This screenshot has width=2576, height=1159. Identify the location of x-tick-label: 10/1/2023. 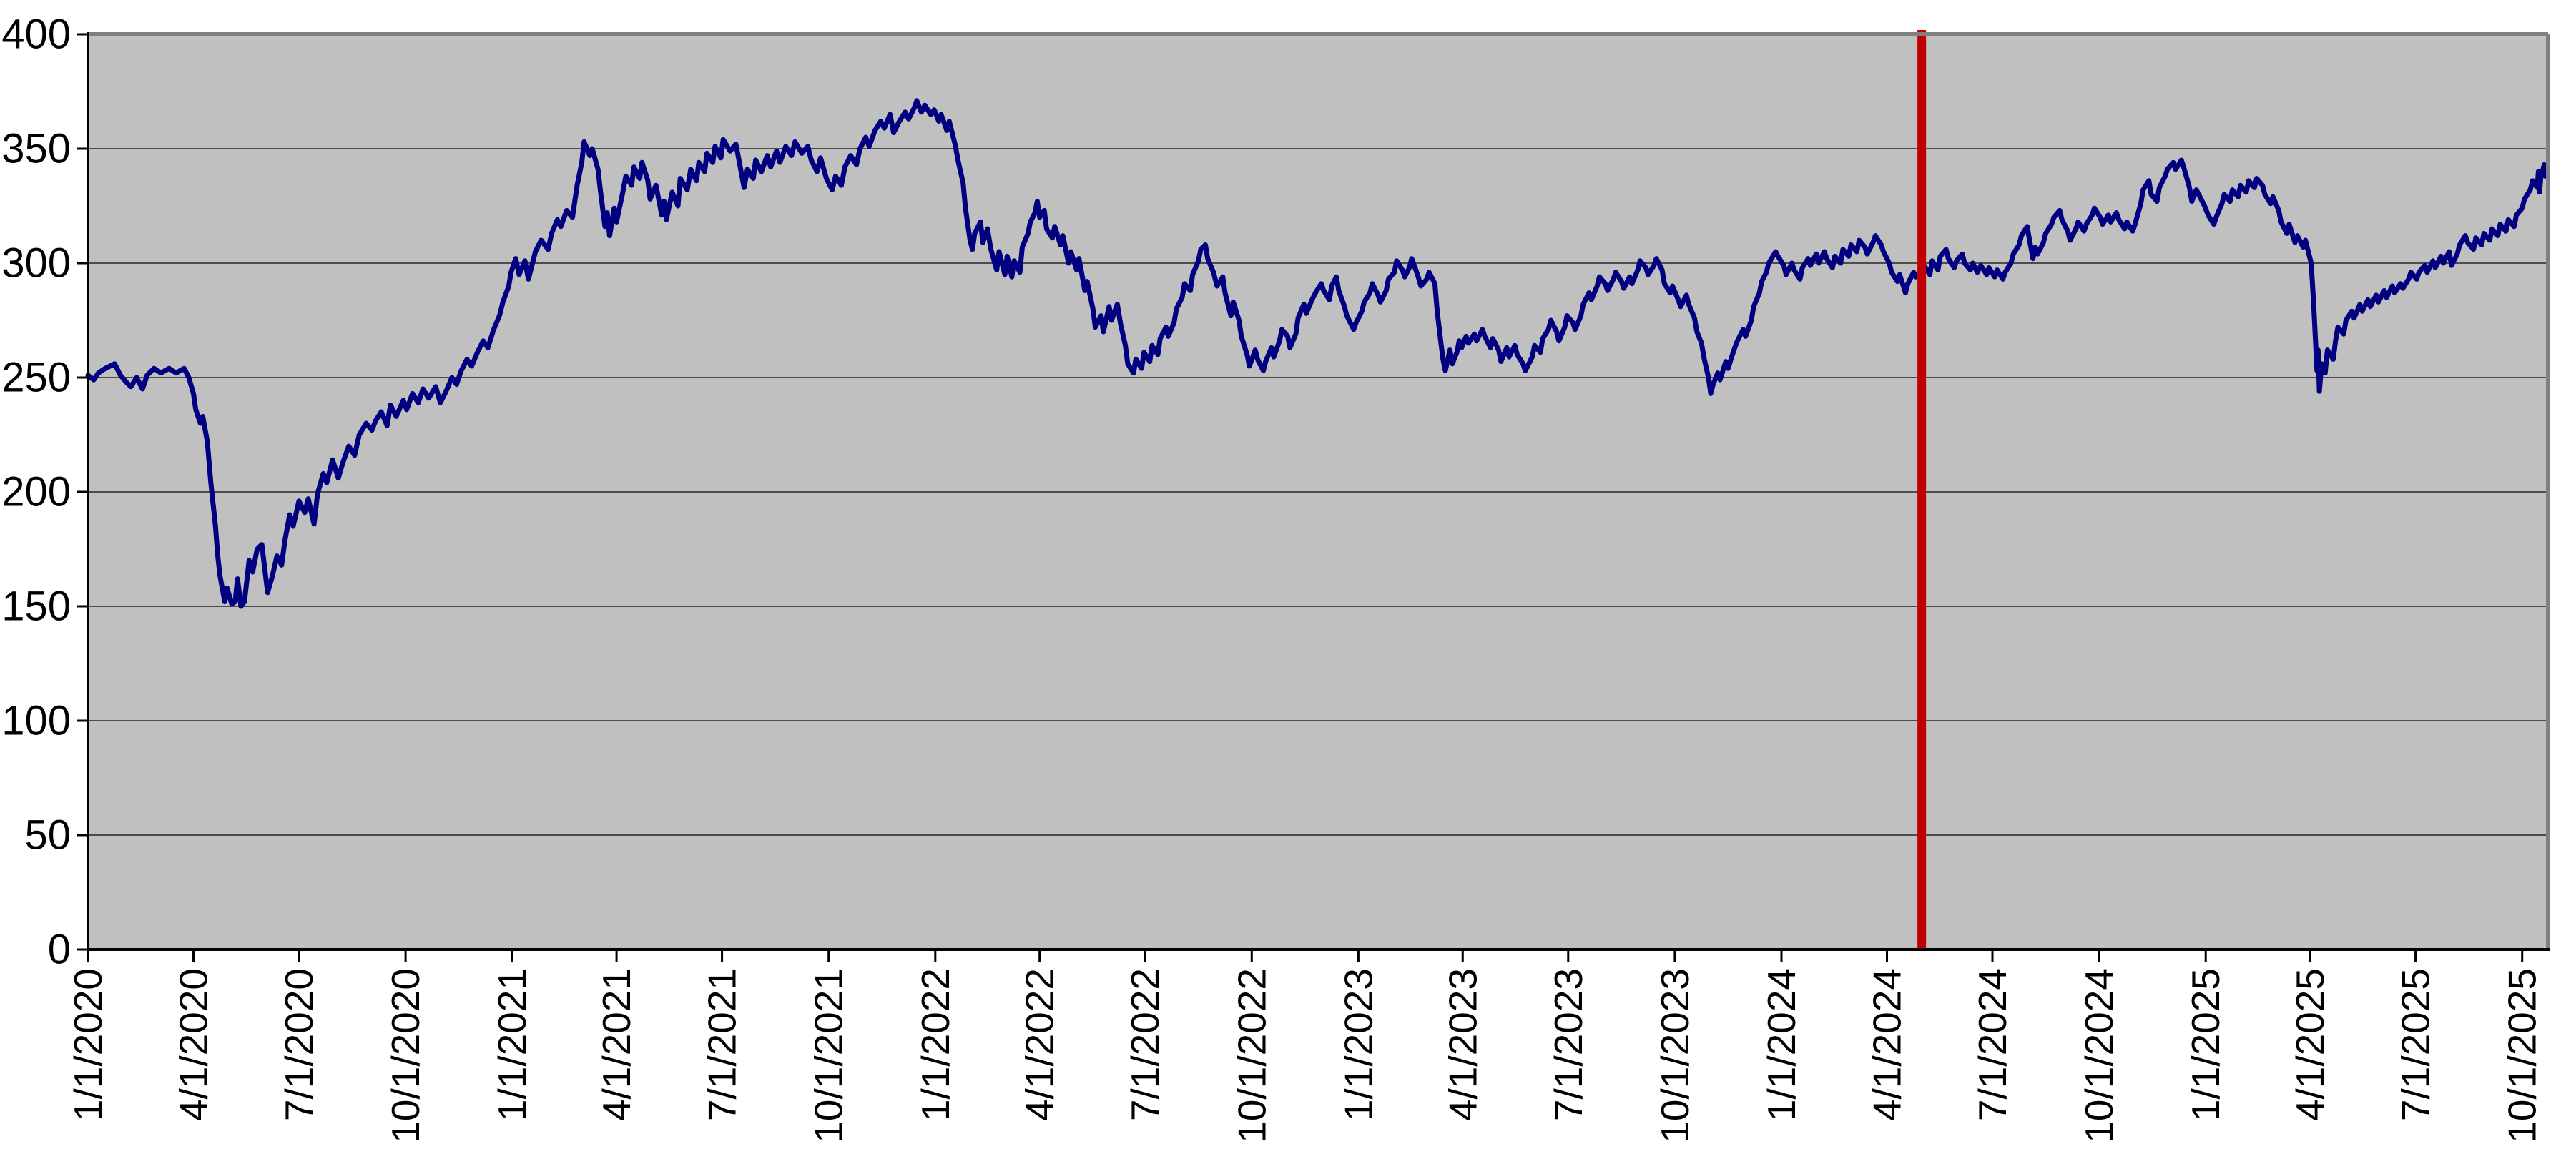
(1675, 1055).